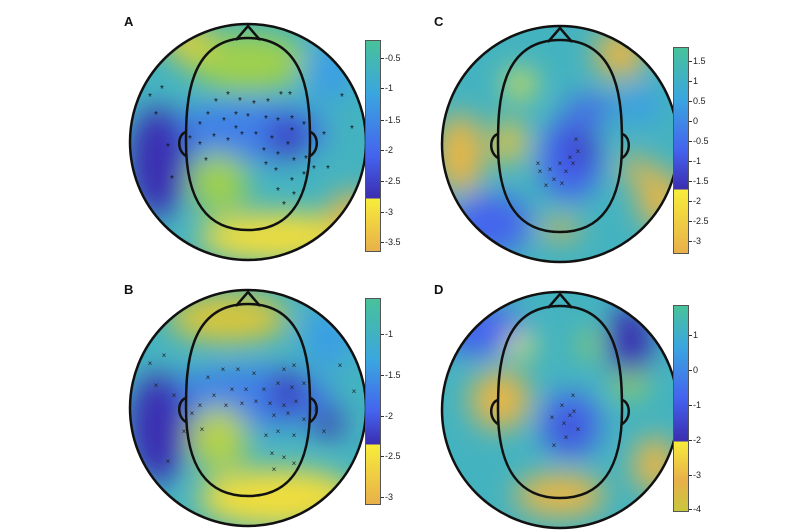  I want to click on cross-markers: ×××× ×××× ×, so click(565, 420).